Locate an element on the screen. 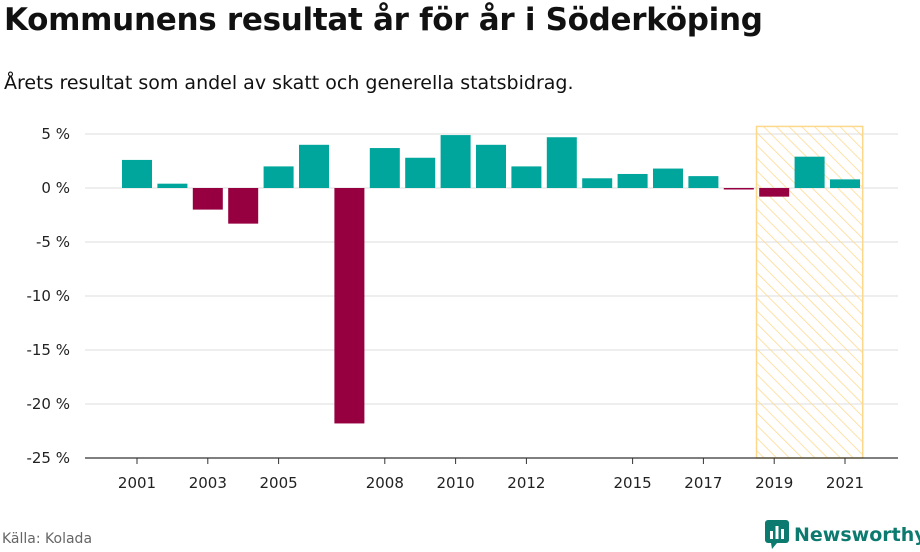  x-tick-label: 2010 is located at coordinates (456, 483).